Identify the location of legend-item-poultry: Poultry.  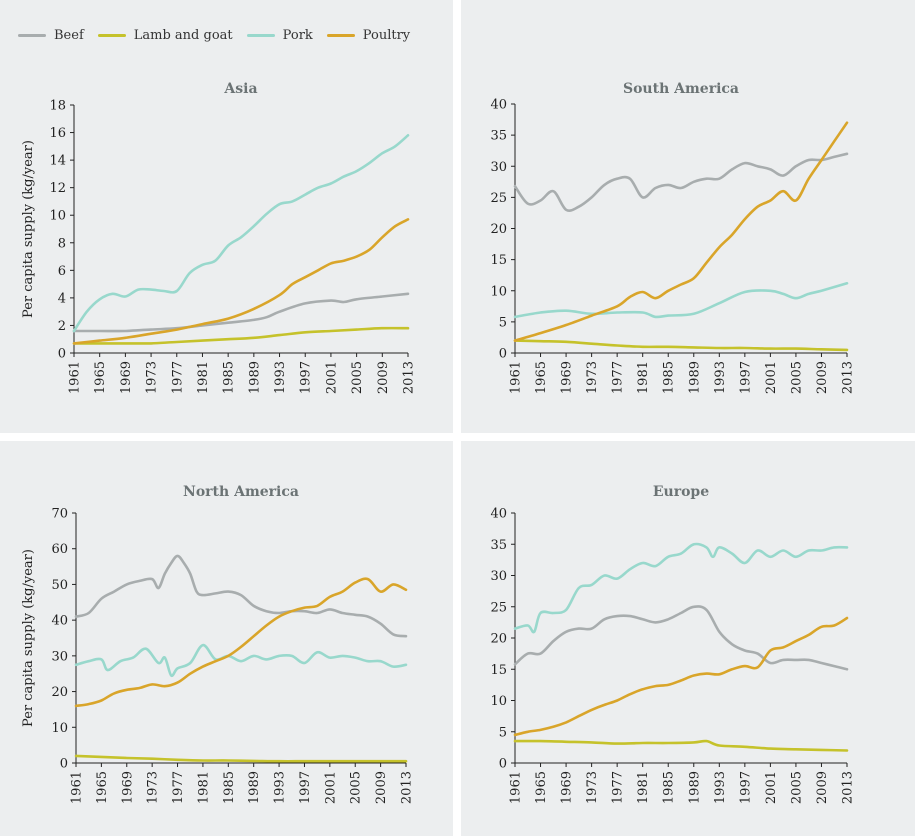
(368, 35).